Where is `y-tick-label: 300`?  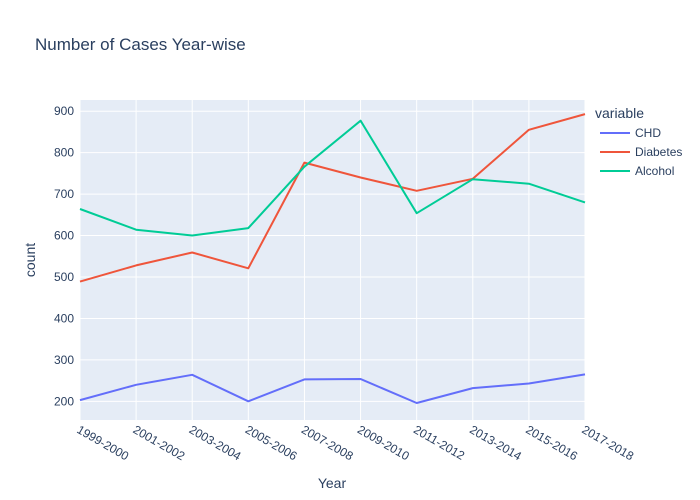 y-tick-label: 300 is located at coordinates (64, 360).